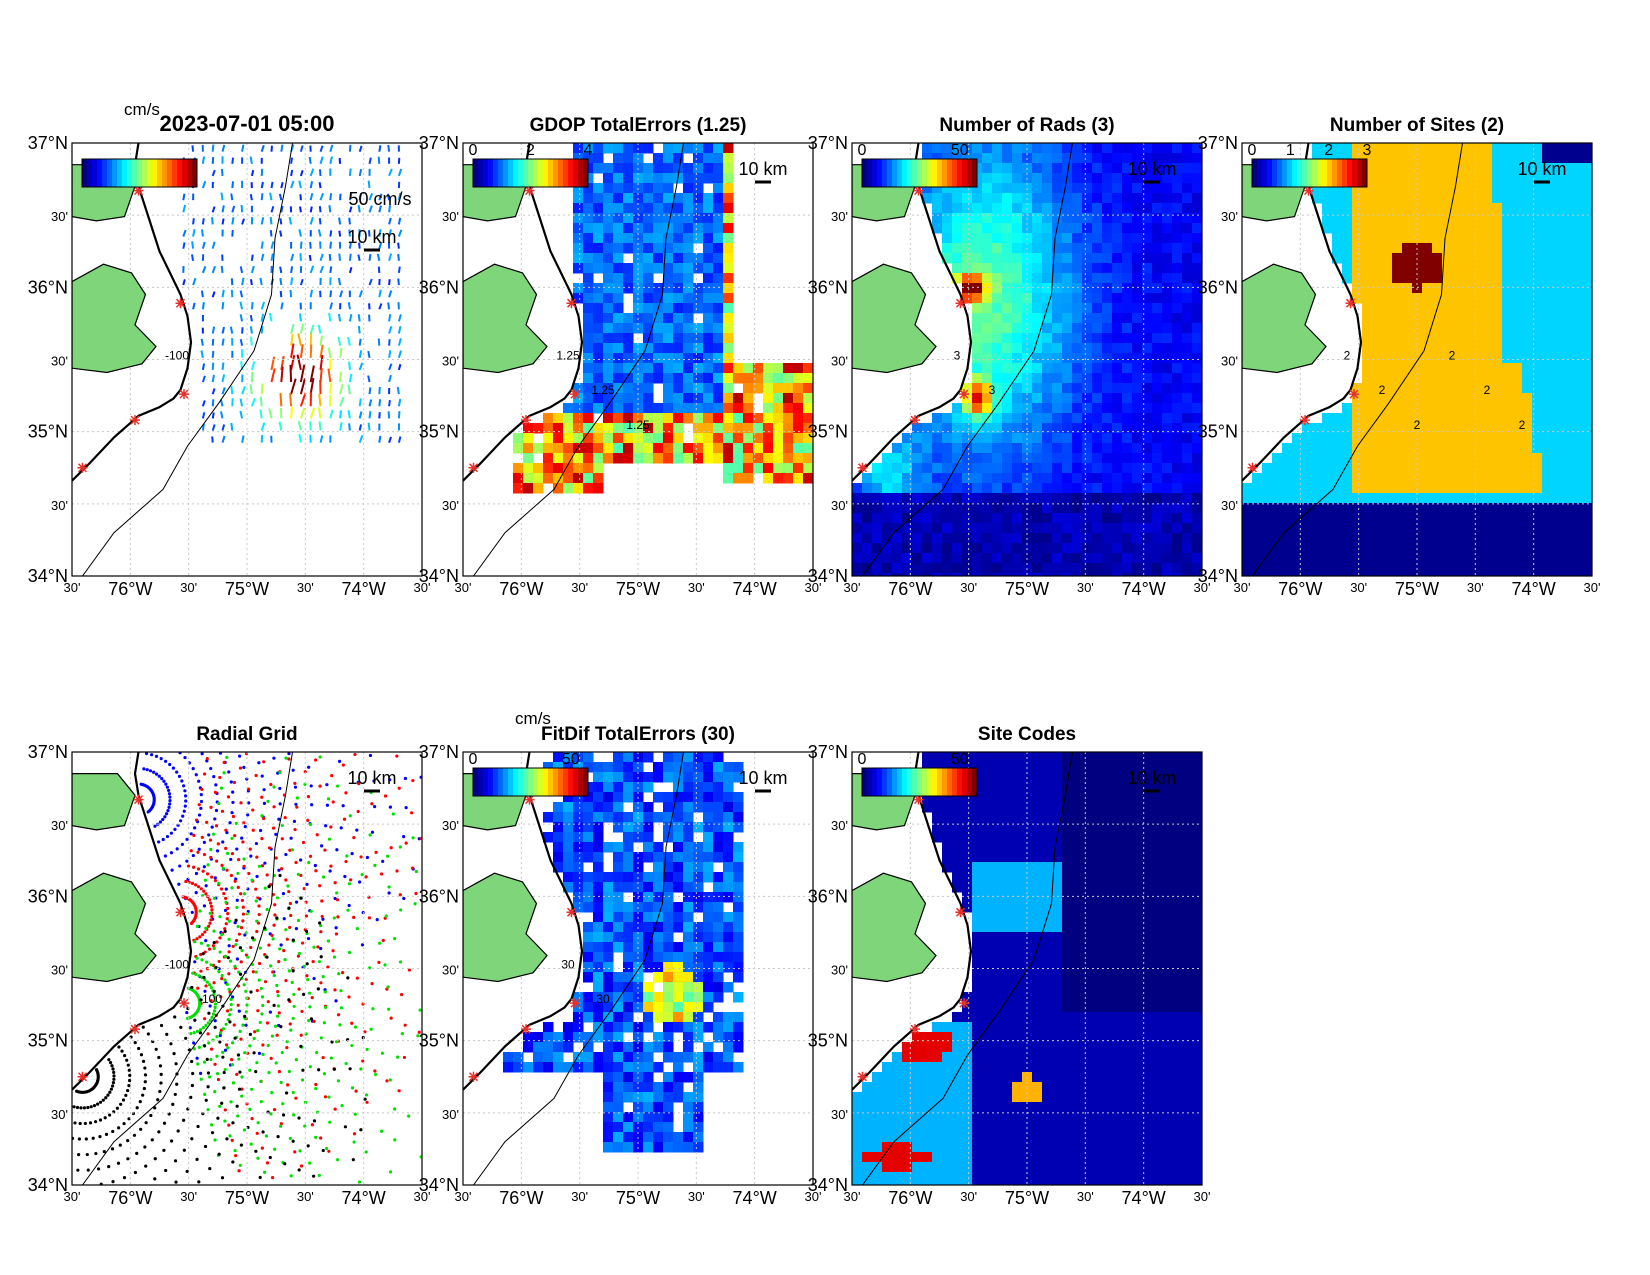 This screenshot has height=1275, width=1650. Describe the element at coordinates (1027, 359) in the screenshot. I see `map-area-nrads: 33` at that location.